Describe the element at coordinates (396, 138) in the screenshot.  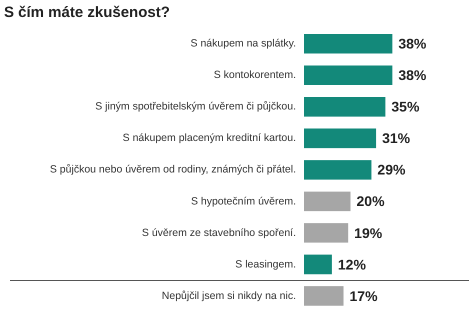
I see `data-label: 31%` at that location.